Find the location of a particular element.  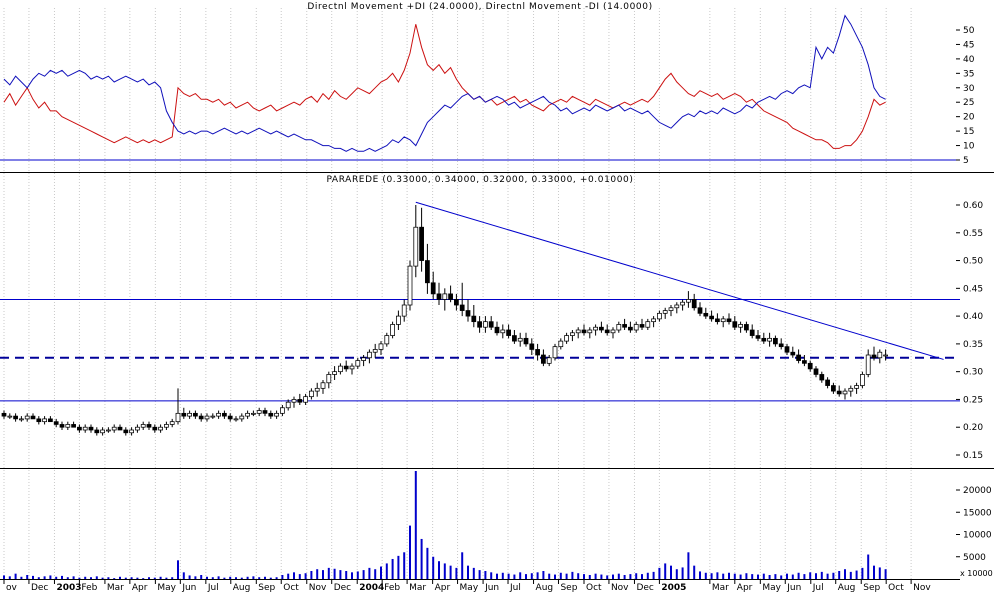

svg-text: 15000 is located at coordinates (977, 513).